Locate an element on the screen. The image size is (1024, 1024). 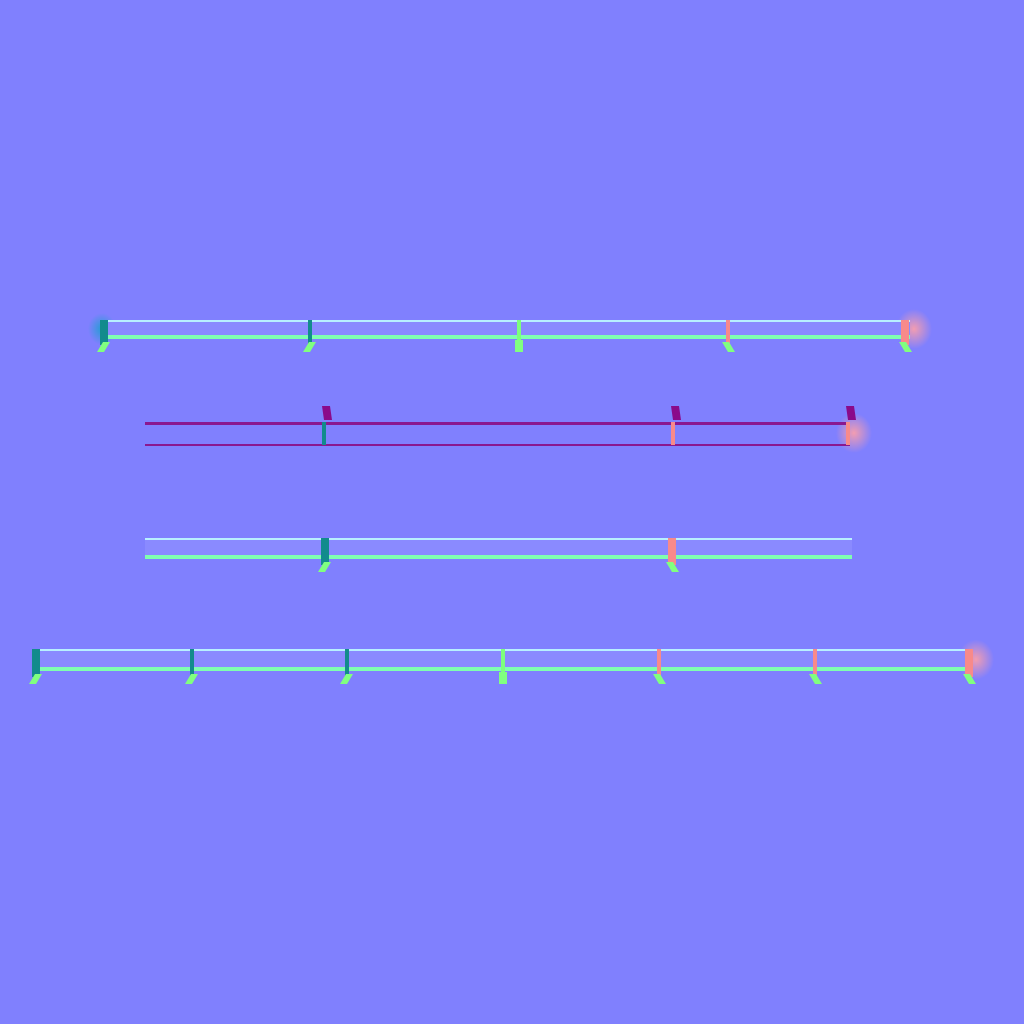
rail-bottom-line is located at coordinates (497, 445).